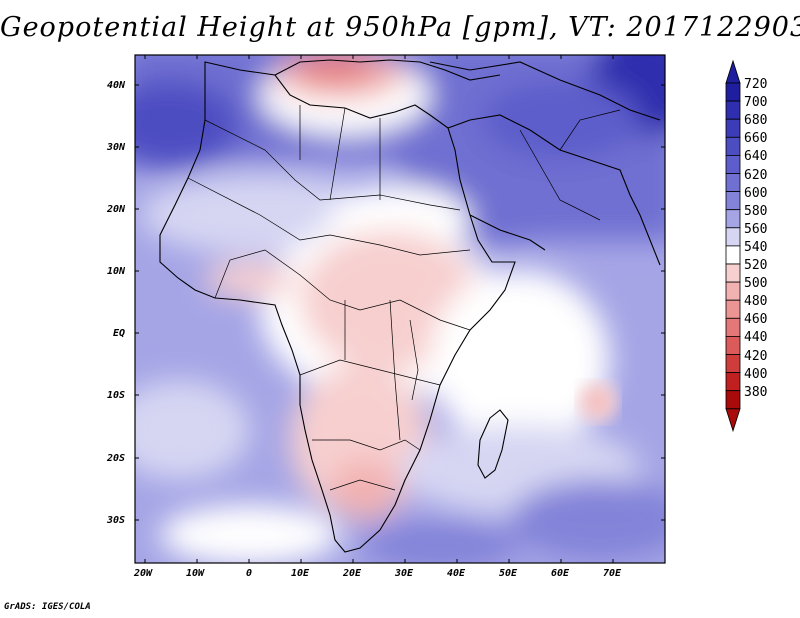  Describe the element at coordinates (560, 573) in the screenshot. I see `lon-label-60e: 60E` at that location.